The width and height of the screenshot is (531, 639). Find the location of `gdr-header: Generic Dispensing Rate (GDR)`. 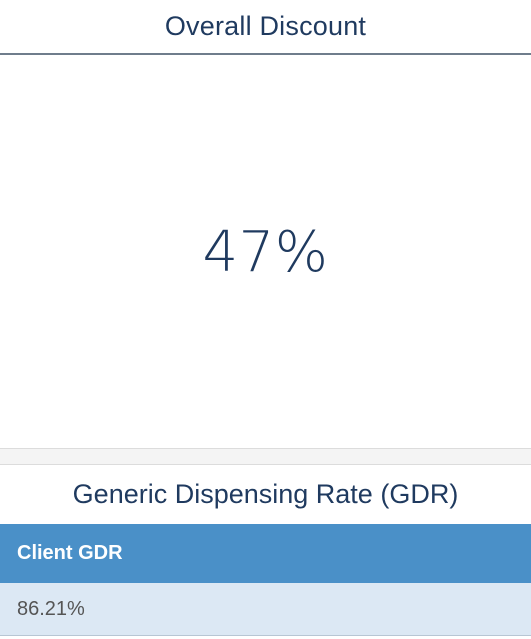

gdr-header: Generic Dispensing Rate (GDR) is located at coordinates (265, 494).